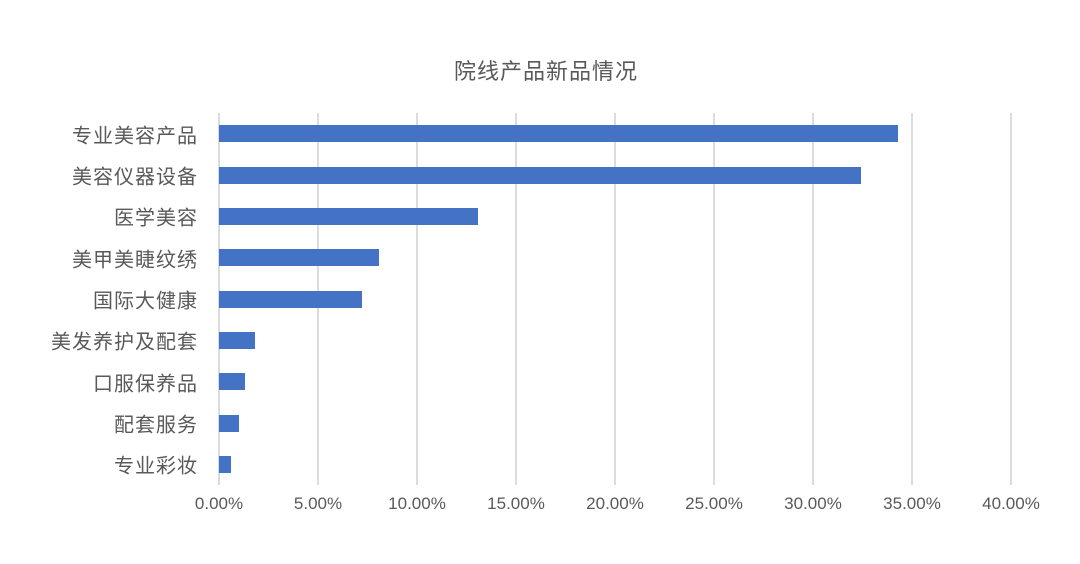 The height and width of the screenshot is (564, 1080). Describe the element at coordinates (219, 503) in the screenshot. I see `x-axis-tick-label: 0.00%` at that location.